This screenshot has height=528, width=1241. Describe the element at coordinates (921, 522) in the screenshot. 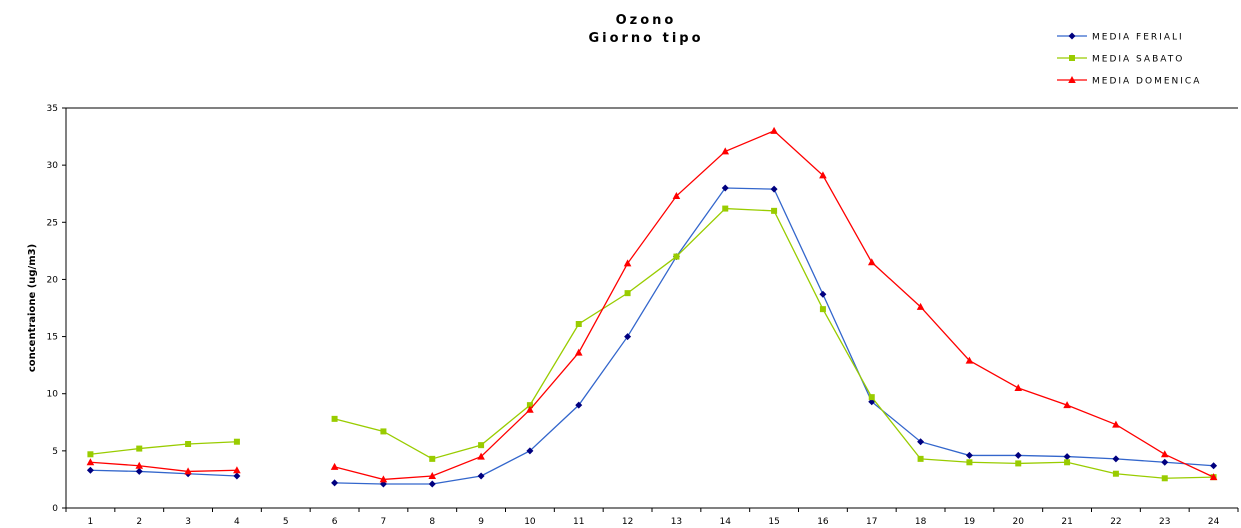

I see `x-tick-label: 18` at that location.